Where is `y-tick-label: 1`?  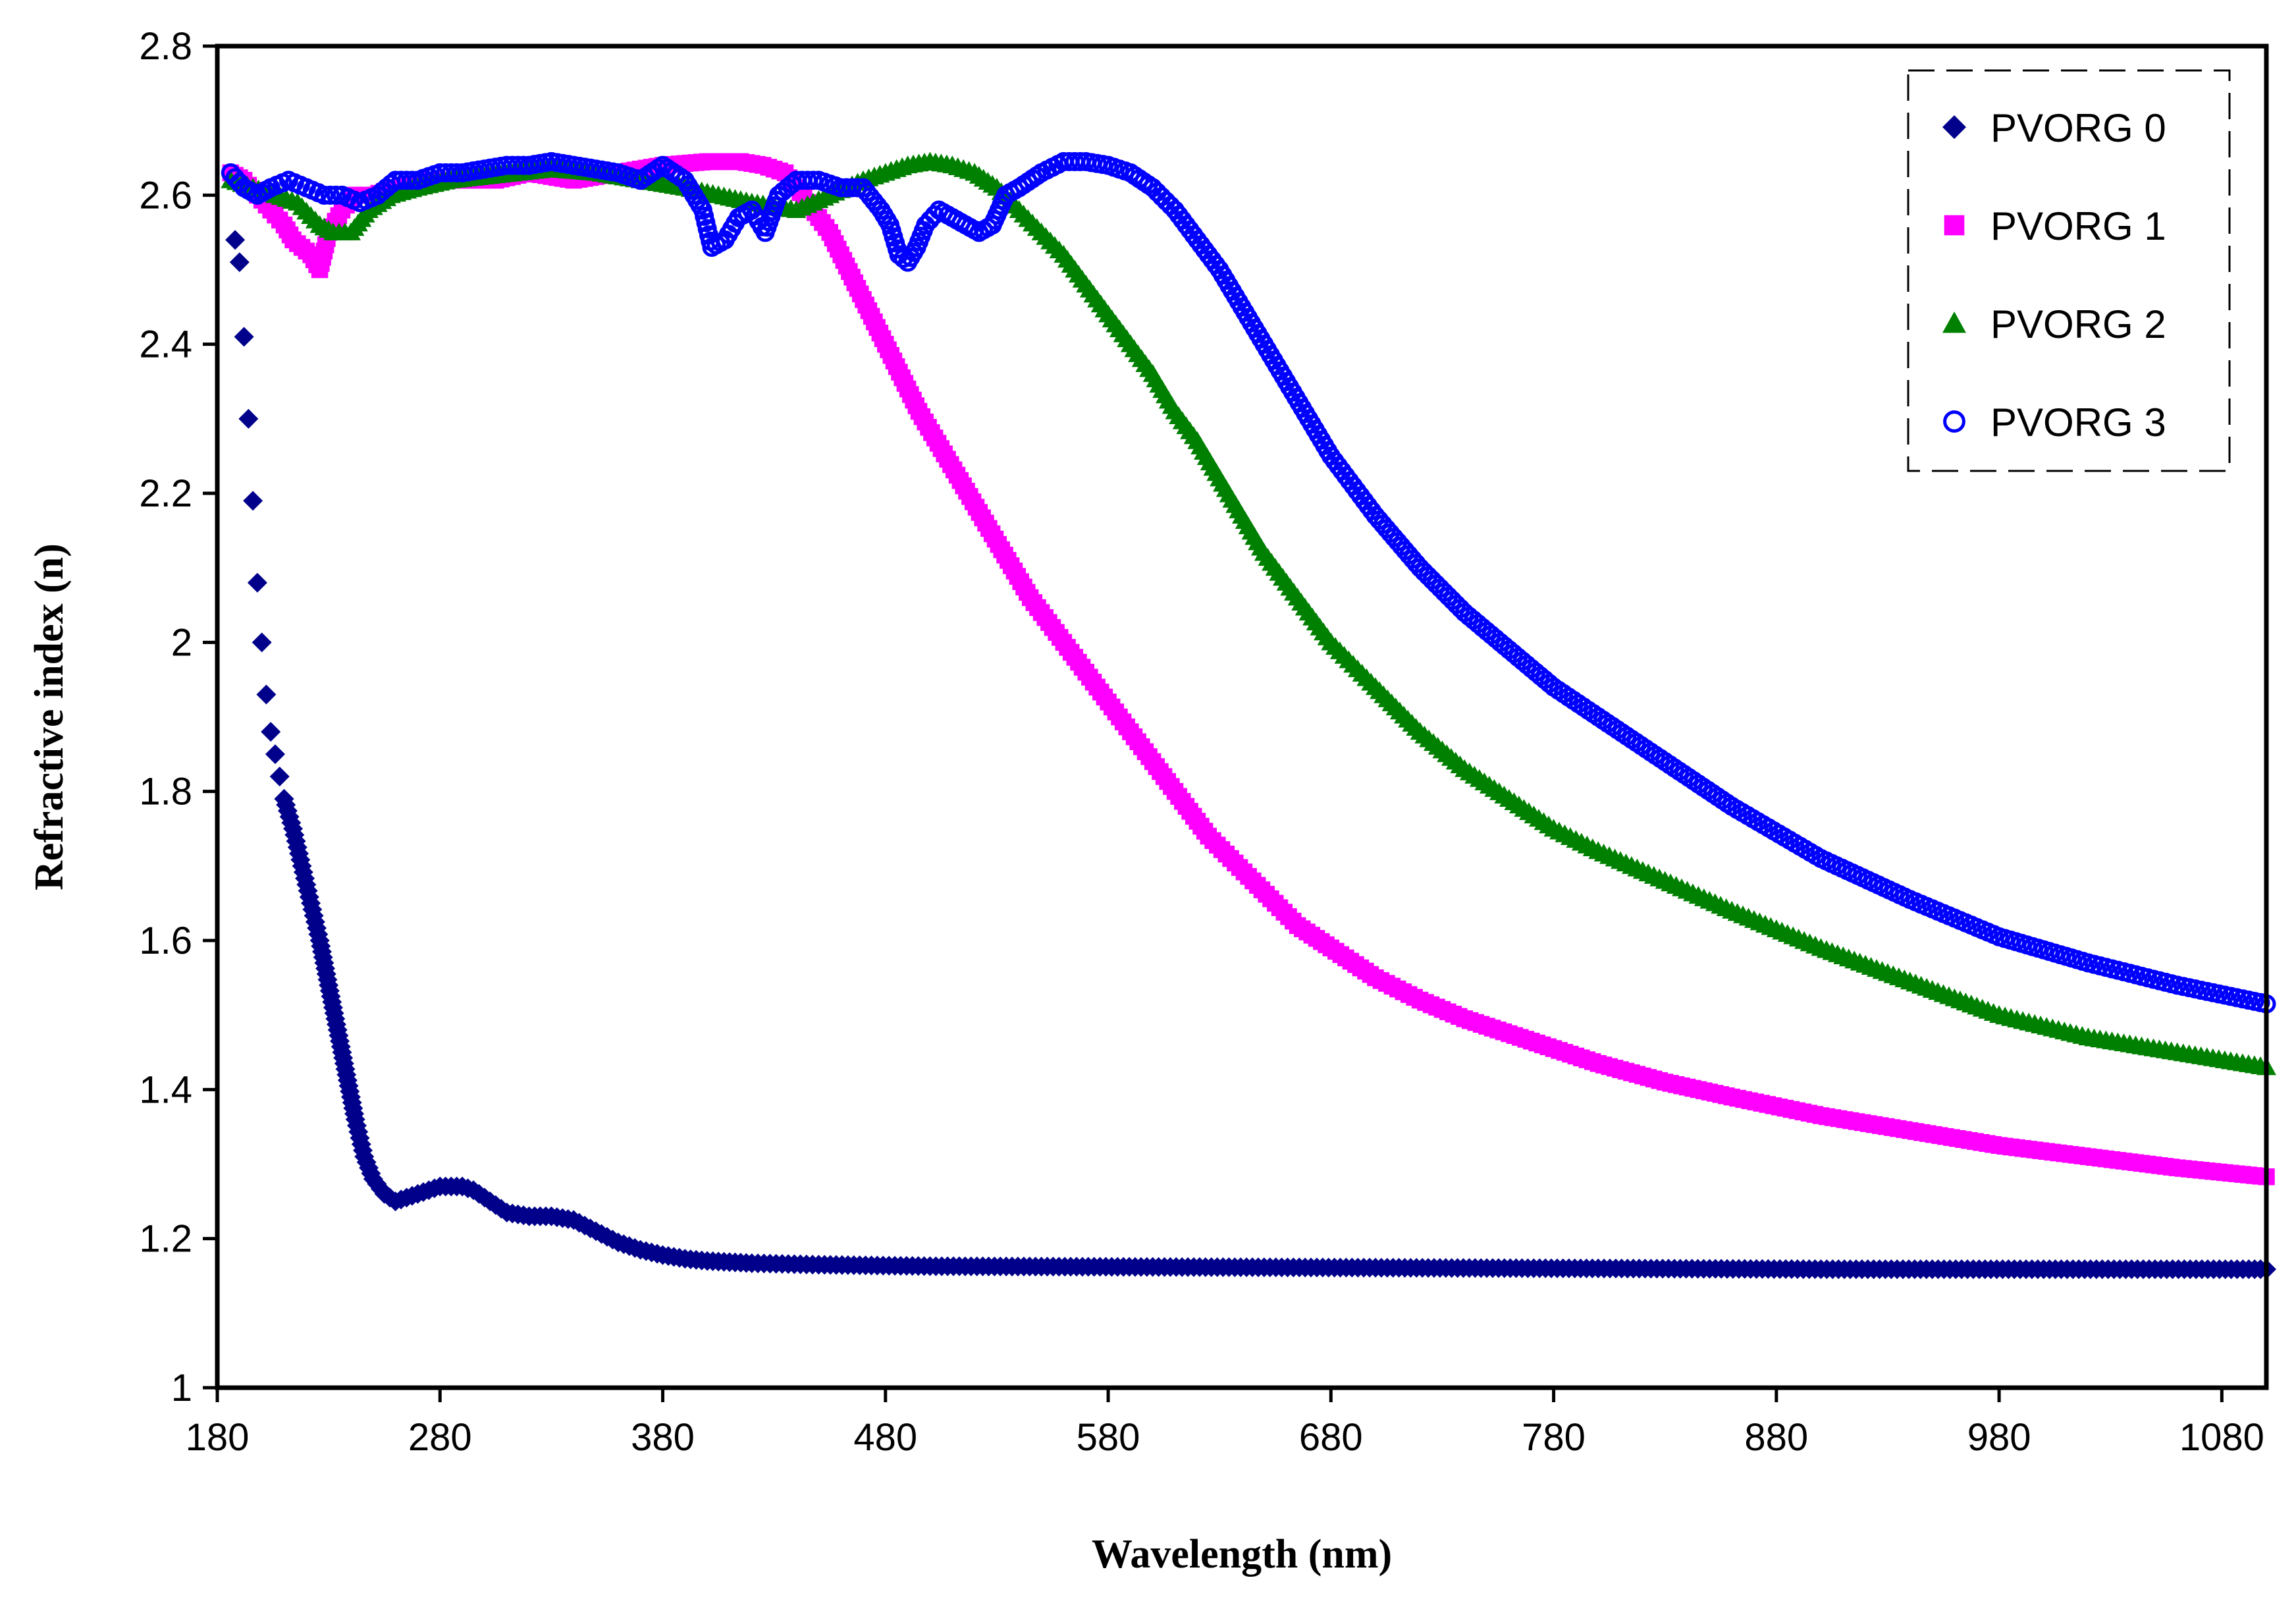 y-tick-label: 1 is located at coordinates (181, 1388).